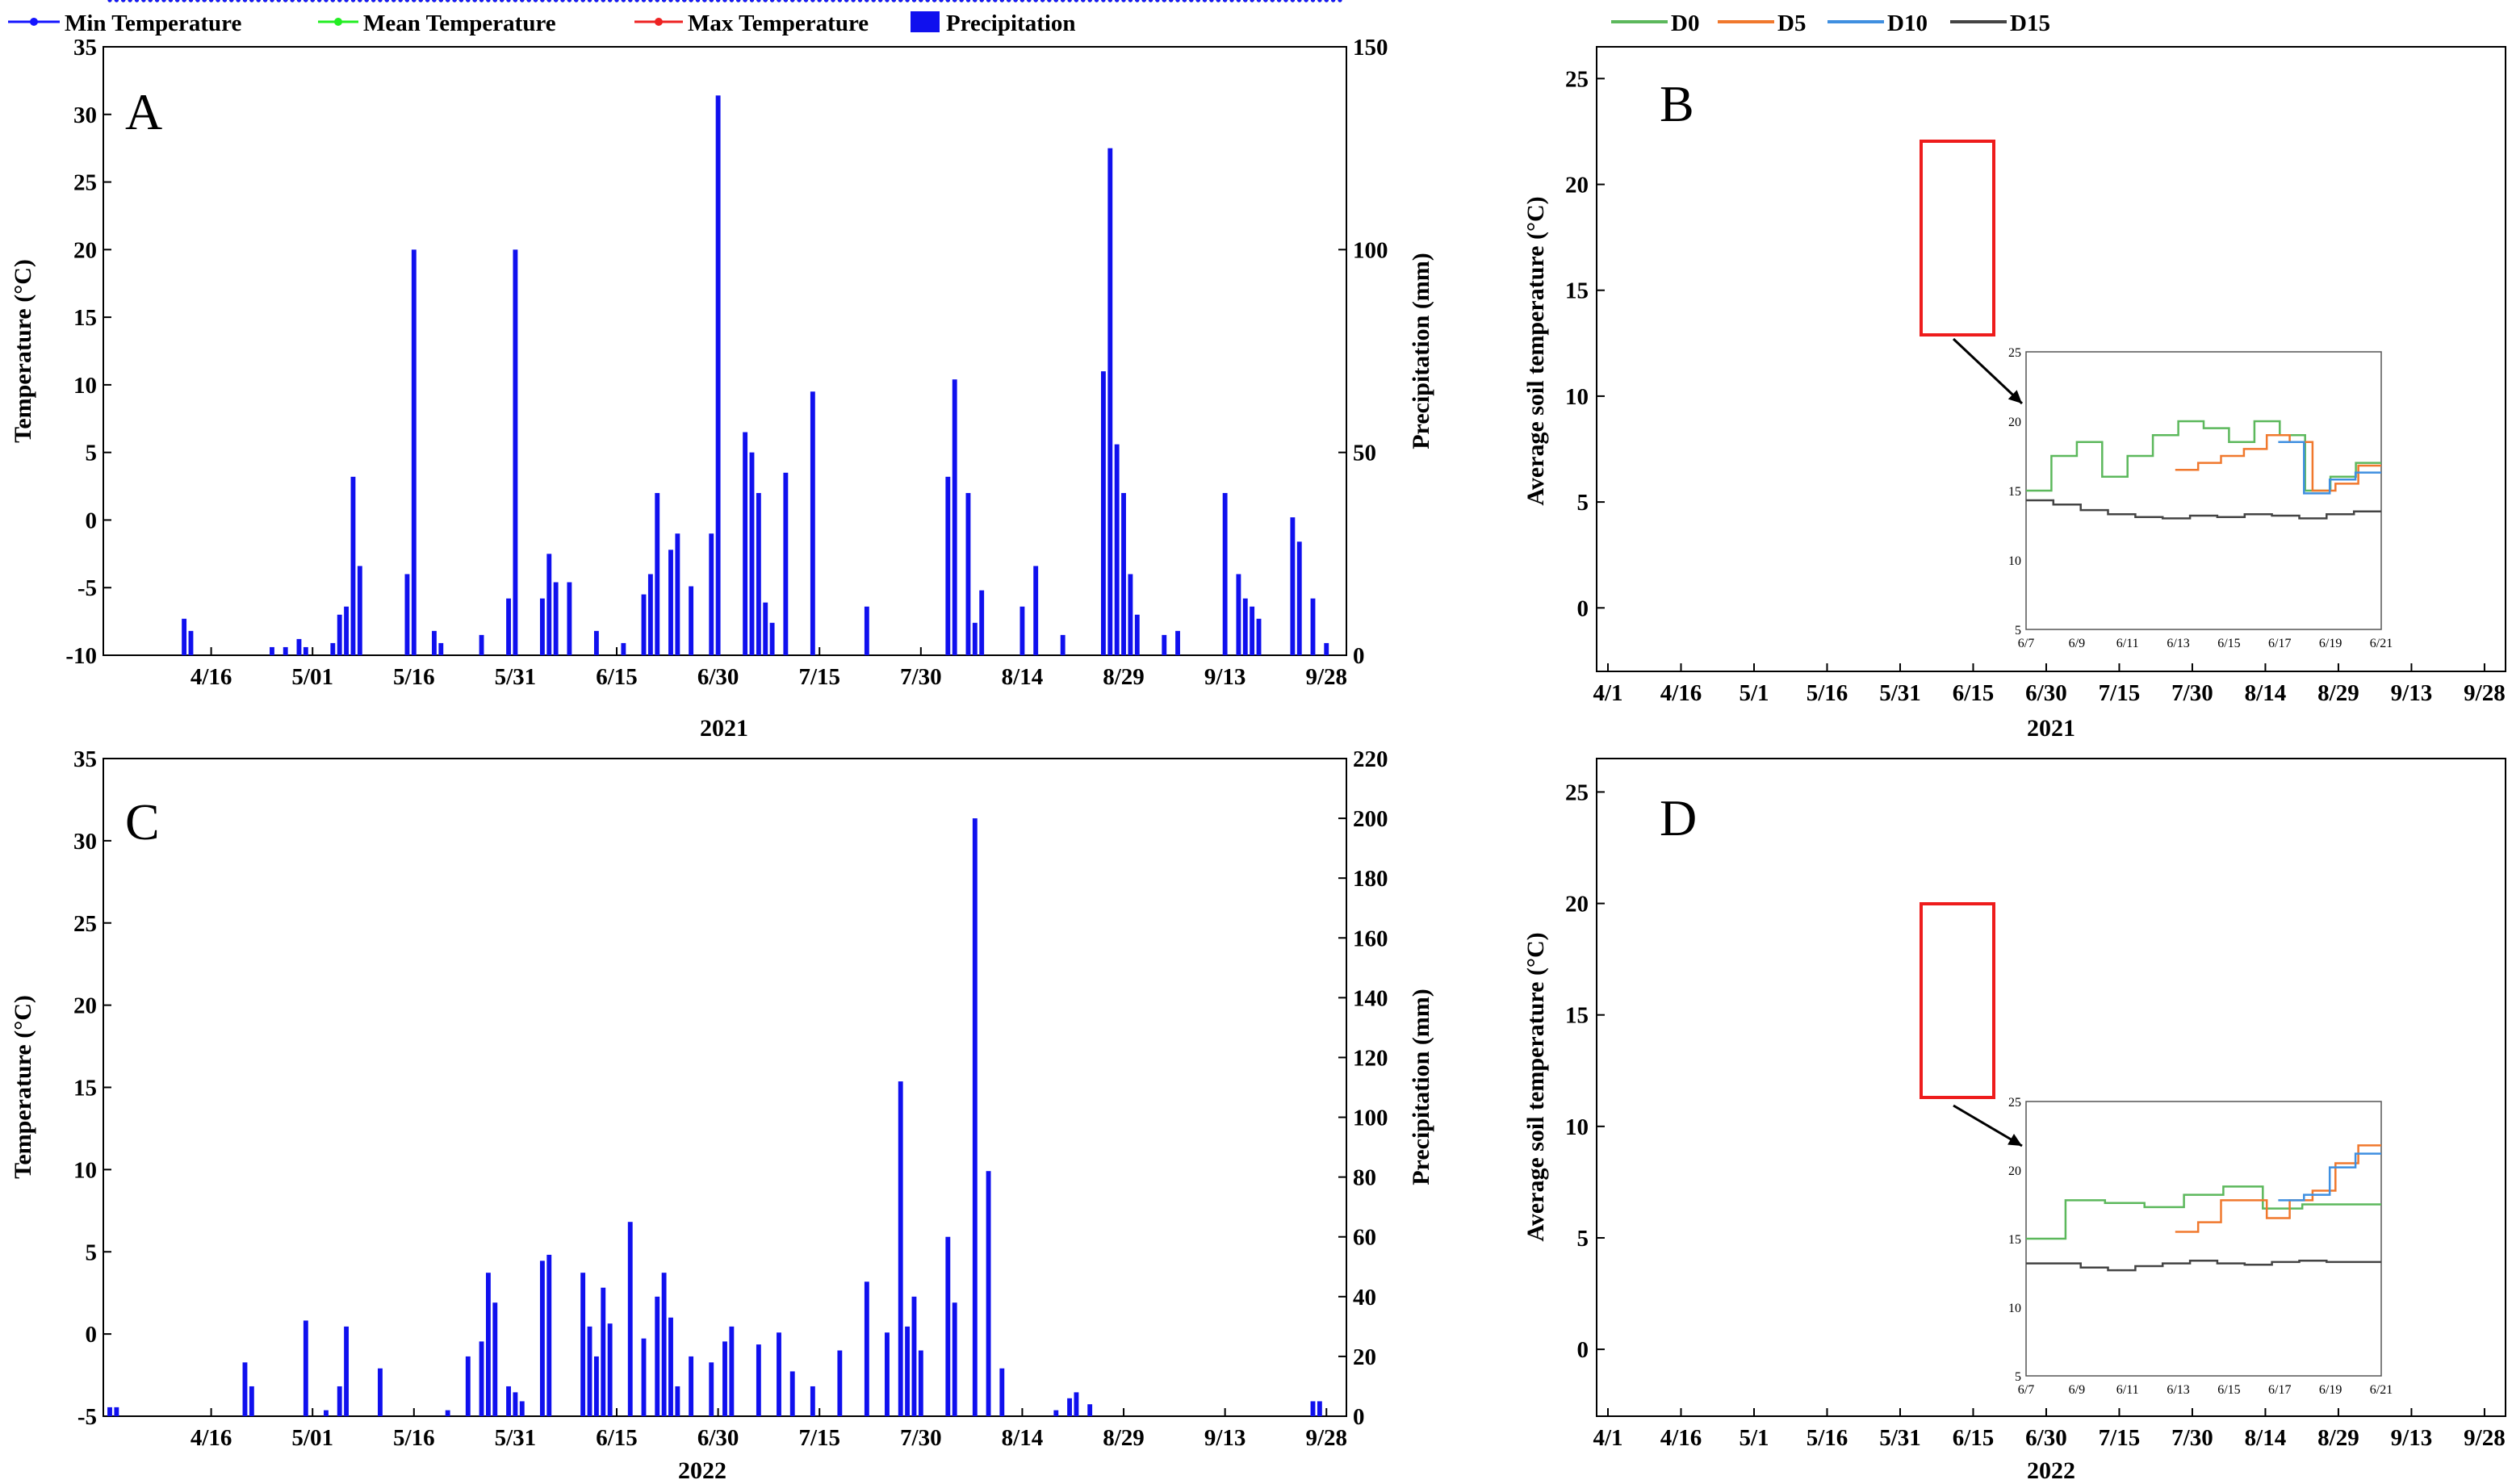  What do you see at coordinates (778, 23) in the screenshot?
I see `legend-label-max: Max Temperature` at bounding box center [778, 23].